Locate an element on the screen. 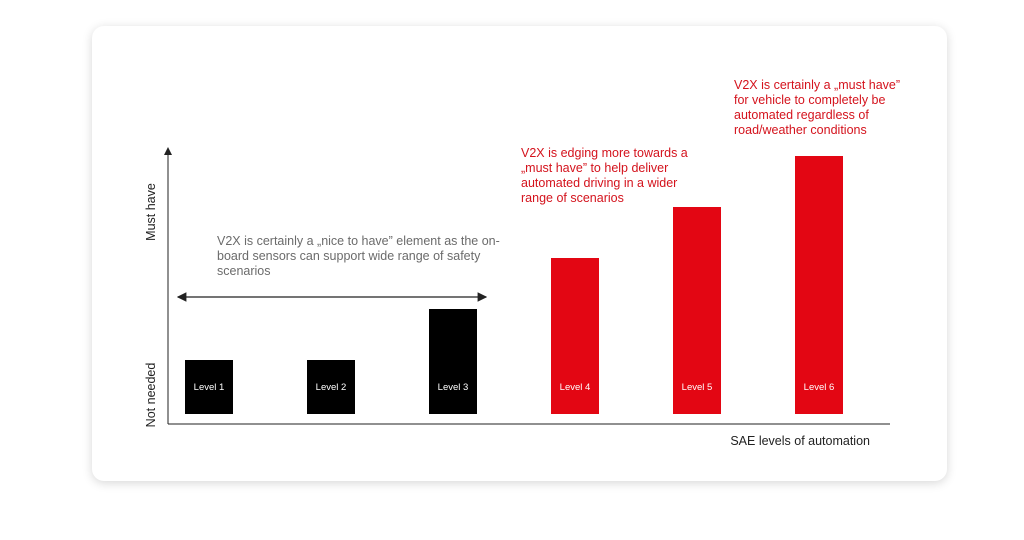 This screenshot has width=1024, height=540. y-label-not-needed: Not needed is located at coordinates (151, 395).